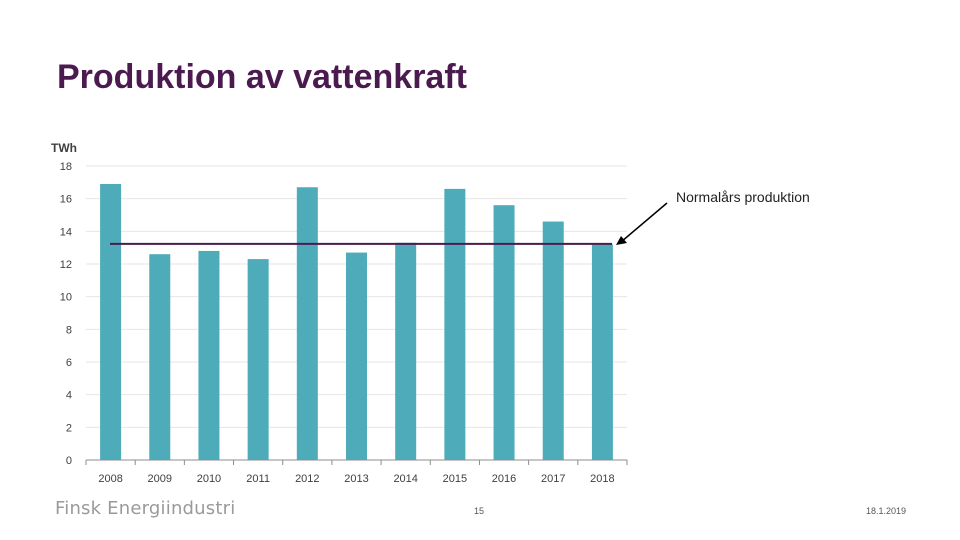 Image resolution: width=960 pixels, height=540 pixels. What do you see at coordinates (66, 167) in the screenshot?
I see `y-tick-label: 18` at bounding box center [66, 167].